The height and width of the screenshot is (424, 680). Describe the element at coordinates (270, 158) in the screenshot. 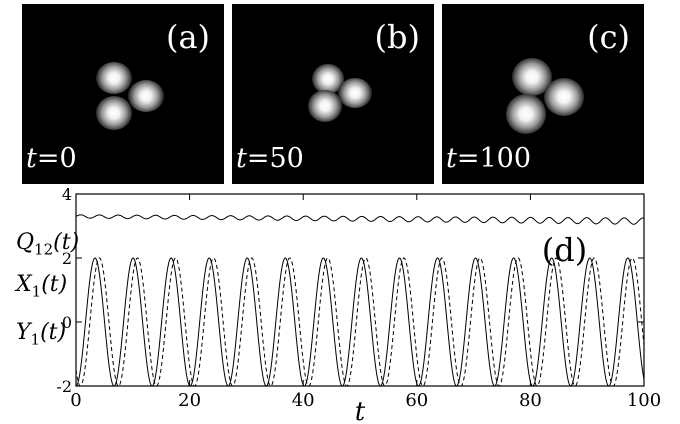

I see `time-label: t=50` at that location.